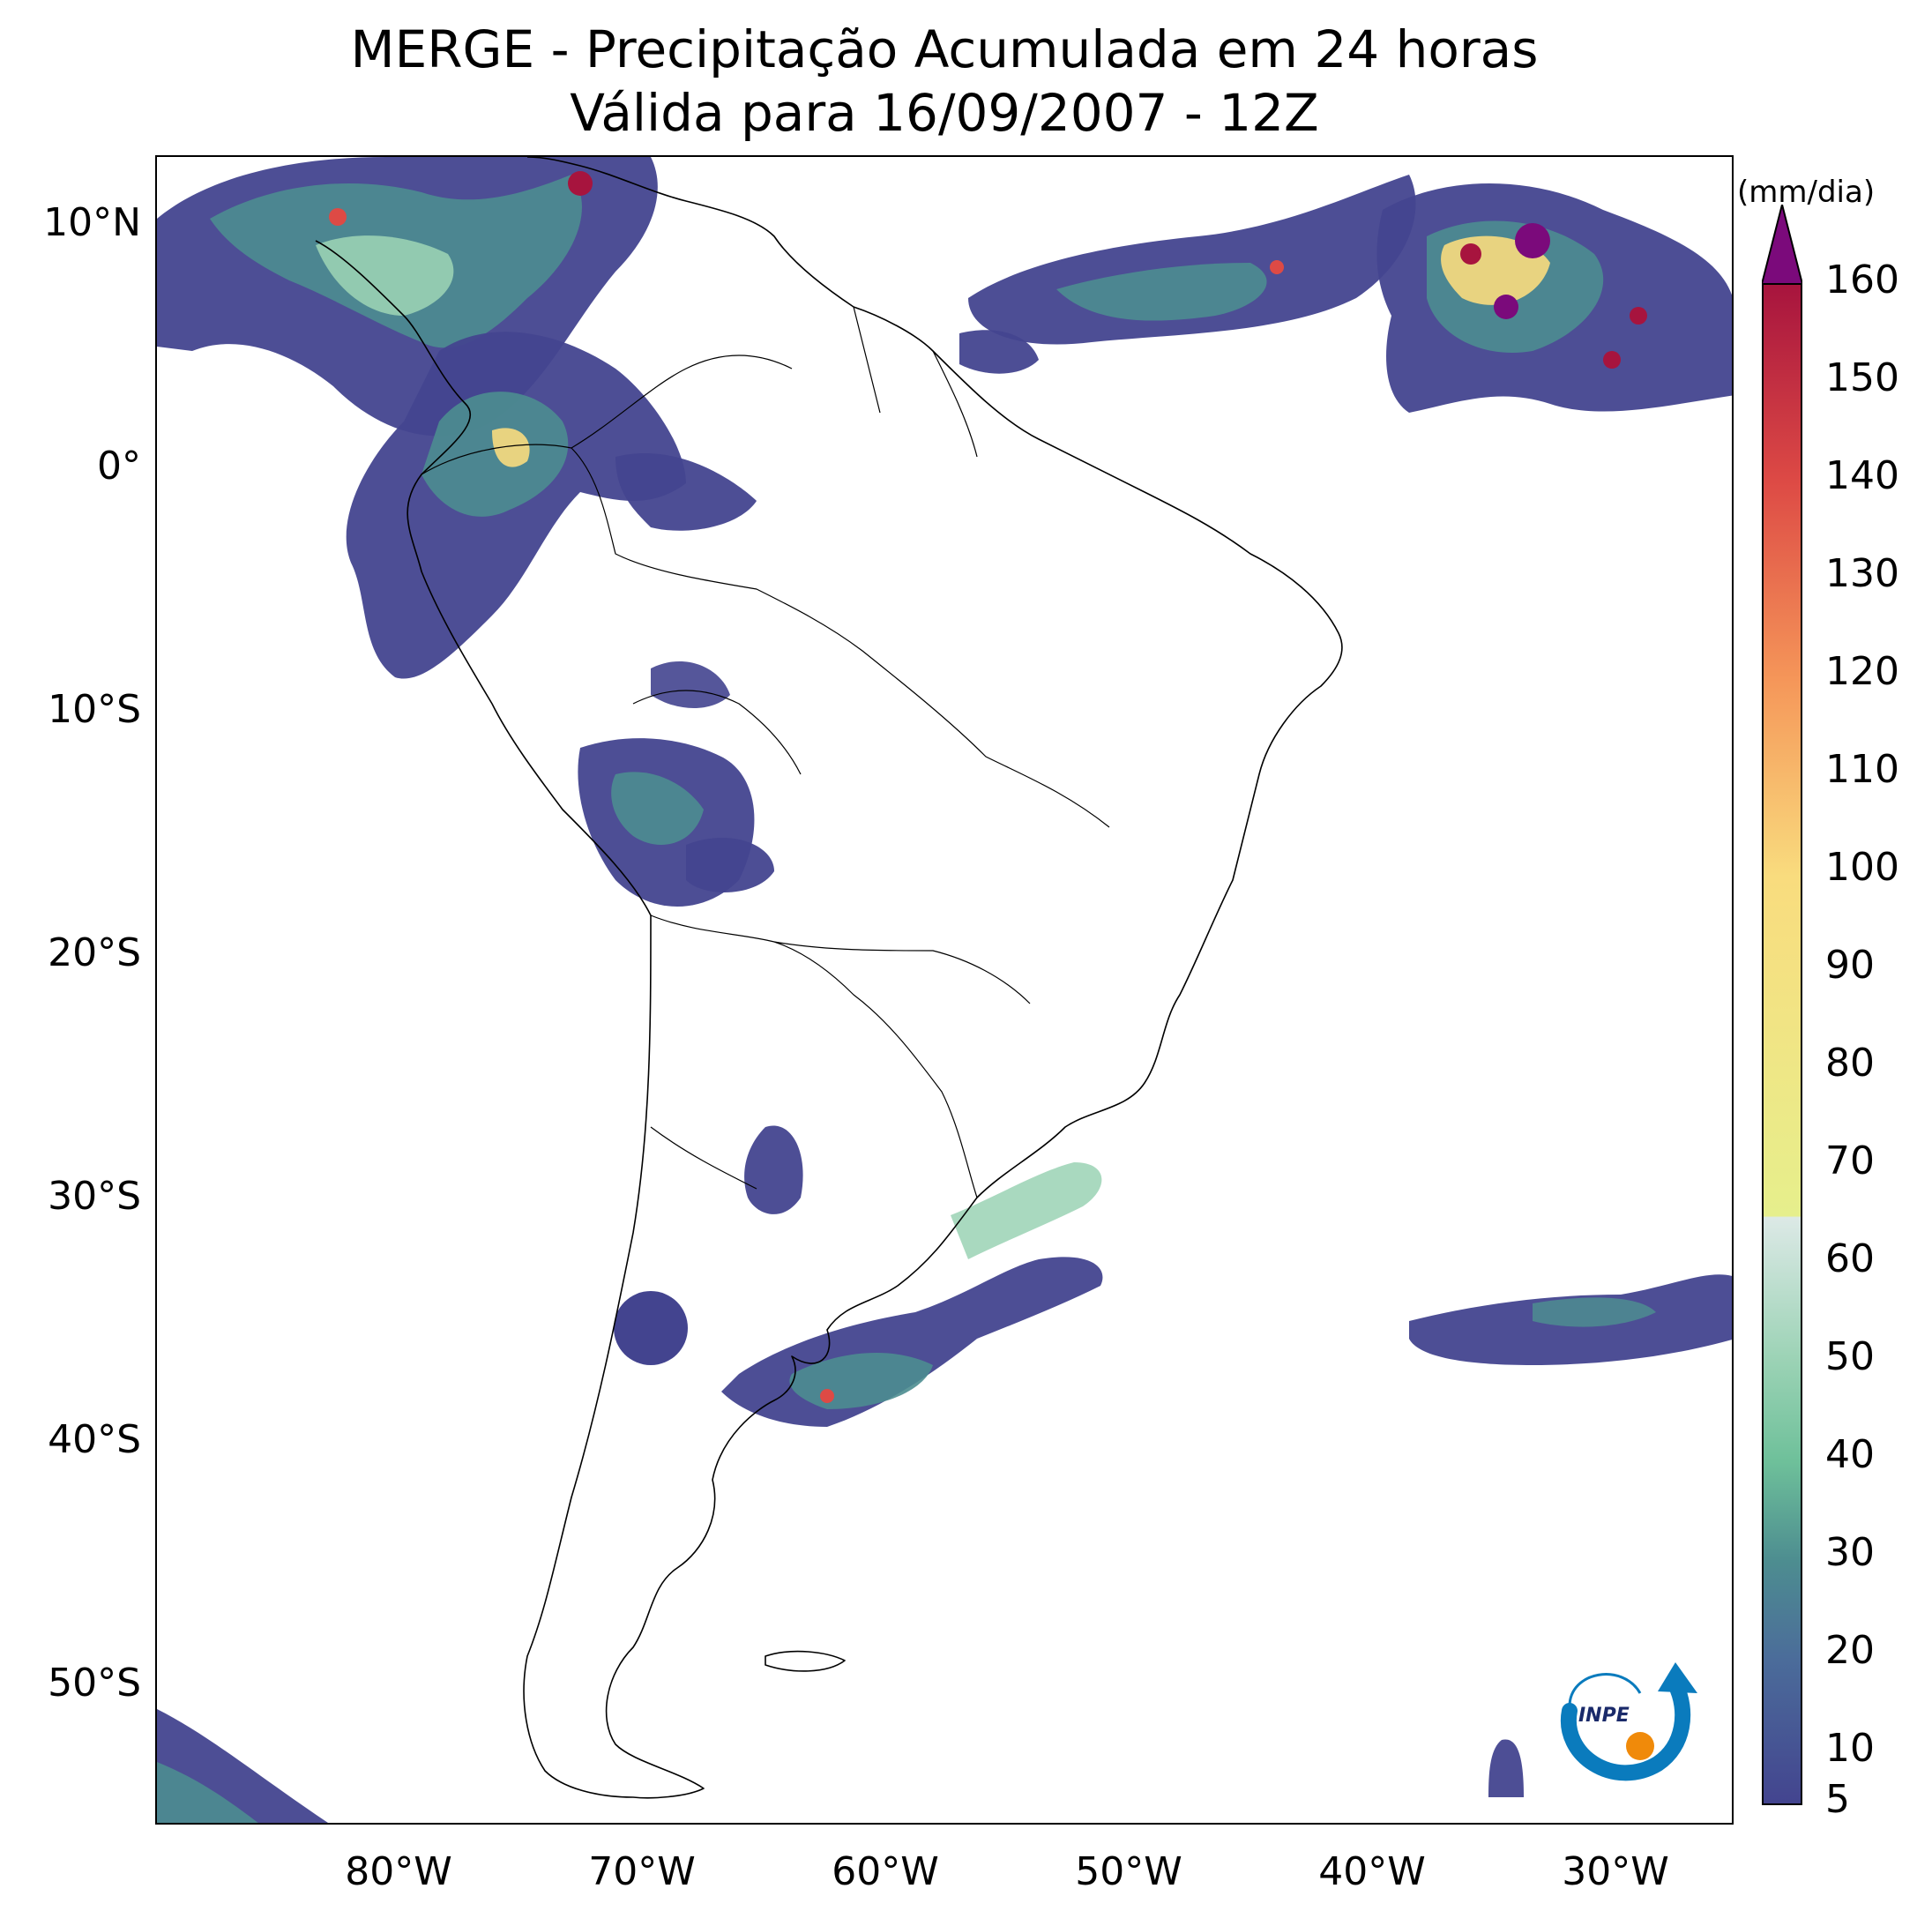 The width and height of the screenshot is (1932, 1911). I want to click on colorbar-tick-40: 40, so click(1850, 1455).